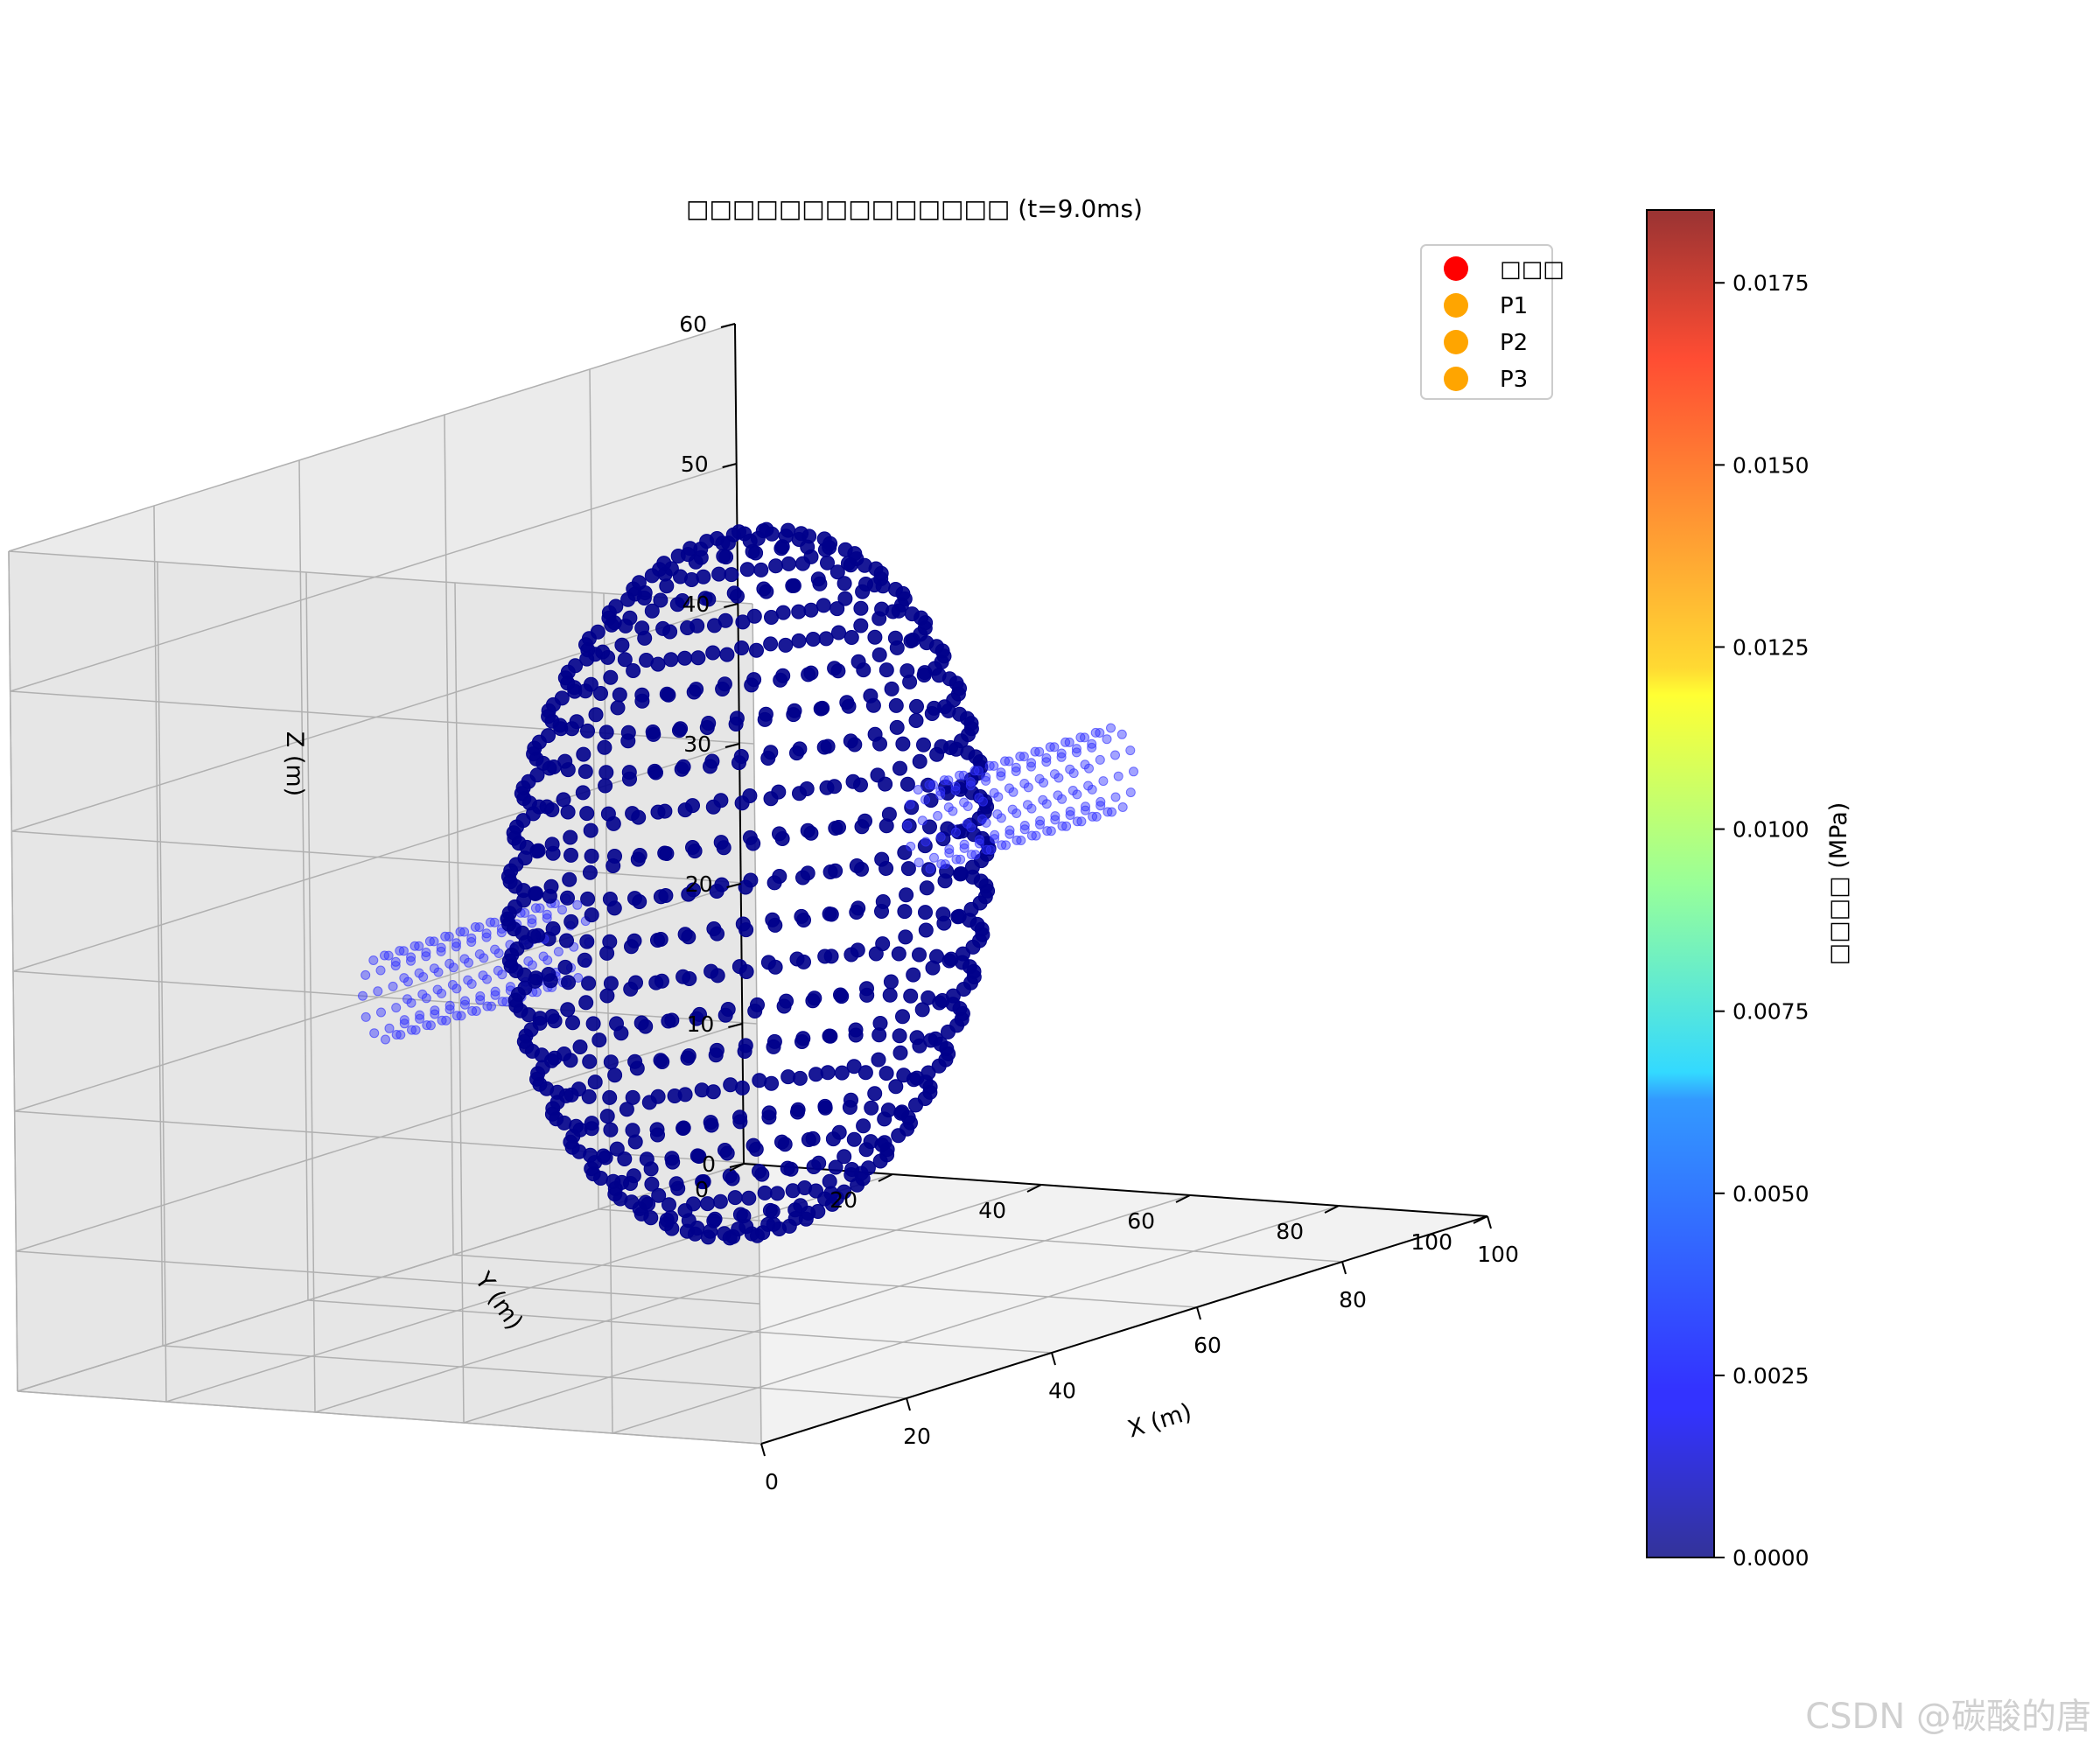  What do you see at coordinates (1770, 1376) in the screenshot?
I see `colorbar-tick-label: 0.0025` at bounding box center [1770, 1376].